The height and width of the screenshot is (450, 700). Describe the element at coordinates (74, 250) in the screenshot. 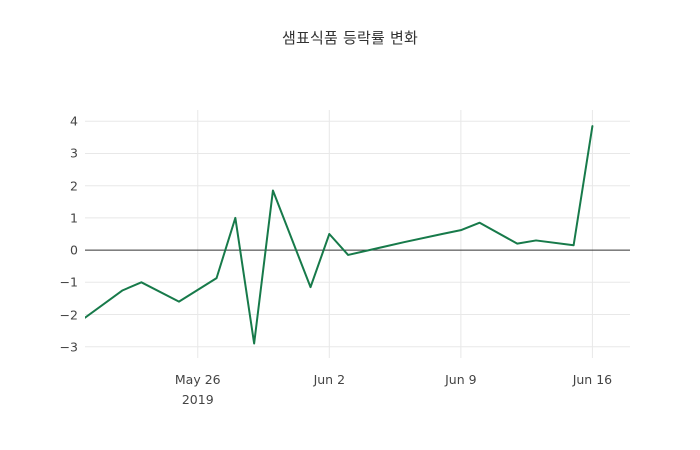

I see `y-axis-tick-label: 0` at that location.